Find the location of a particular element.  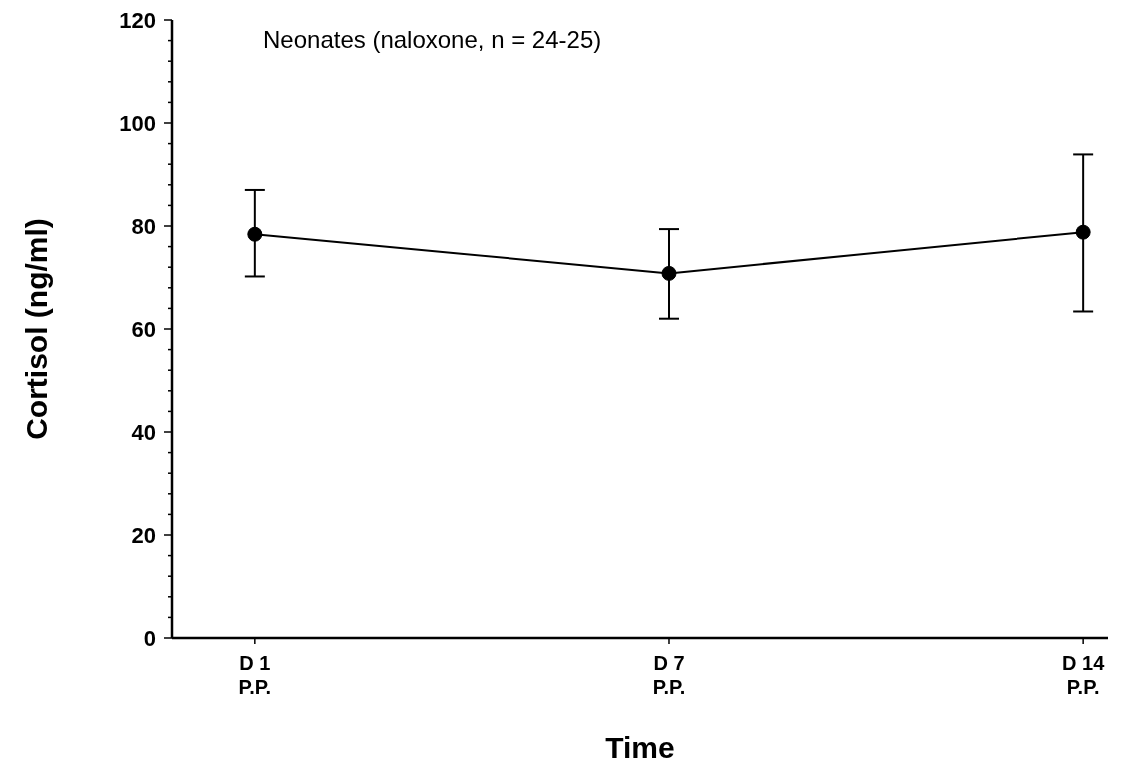

x-tick-label: D 14 P.P. is located at coordinates (1084, 675).